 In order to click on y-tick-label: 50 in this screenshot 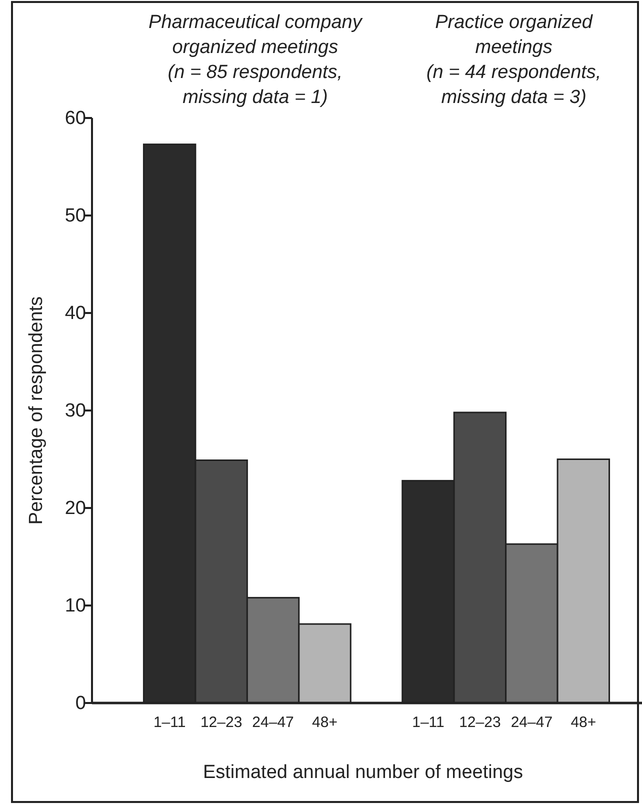, I will do `click(75, 216)`.